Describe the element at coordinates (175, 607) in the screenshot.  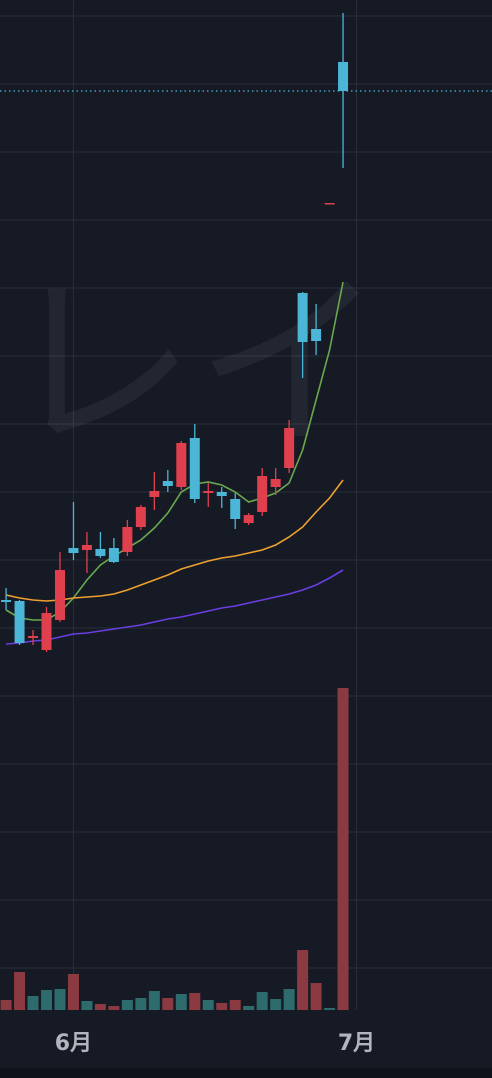
I see `moving-average` at that location.